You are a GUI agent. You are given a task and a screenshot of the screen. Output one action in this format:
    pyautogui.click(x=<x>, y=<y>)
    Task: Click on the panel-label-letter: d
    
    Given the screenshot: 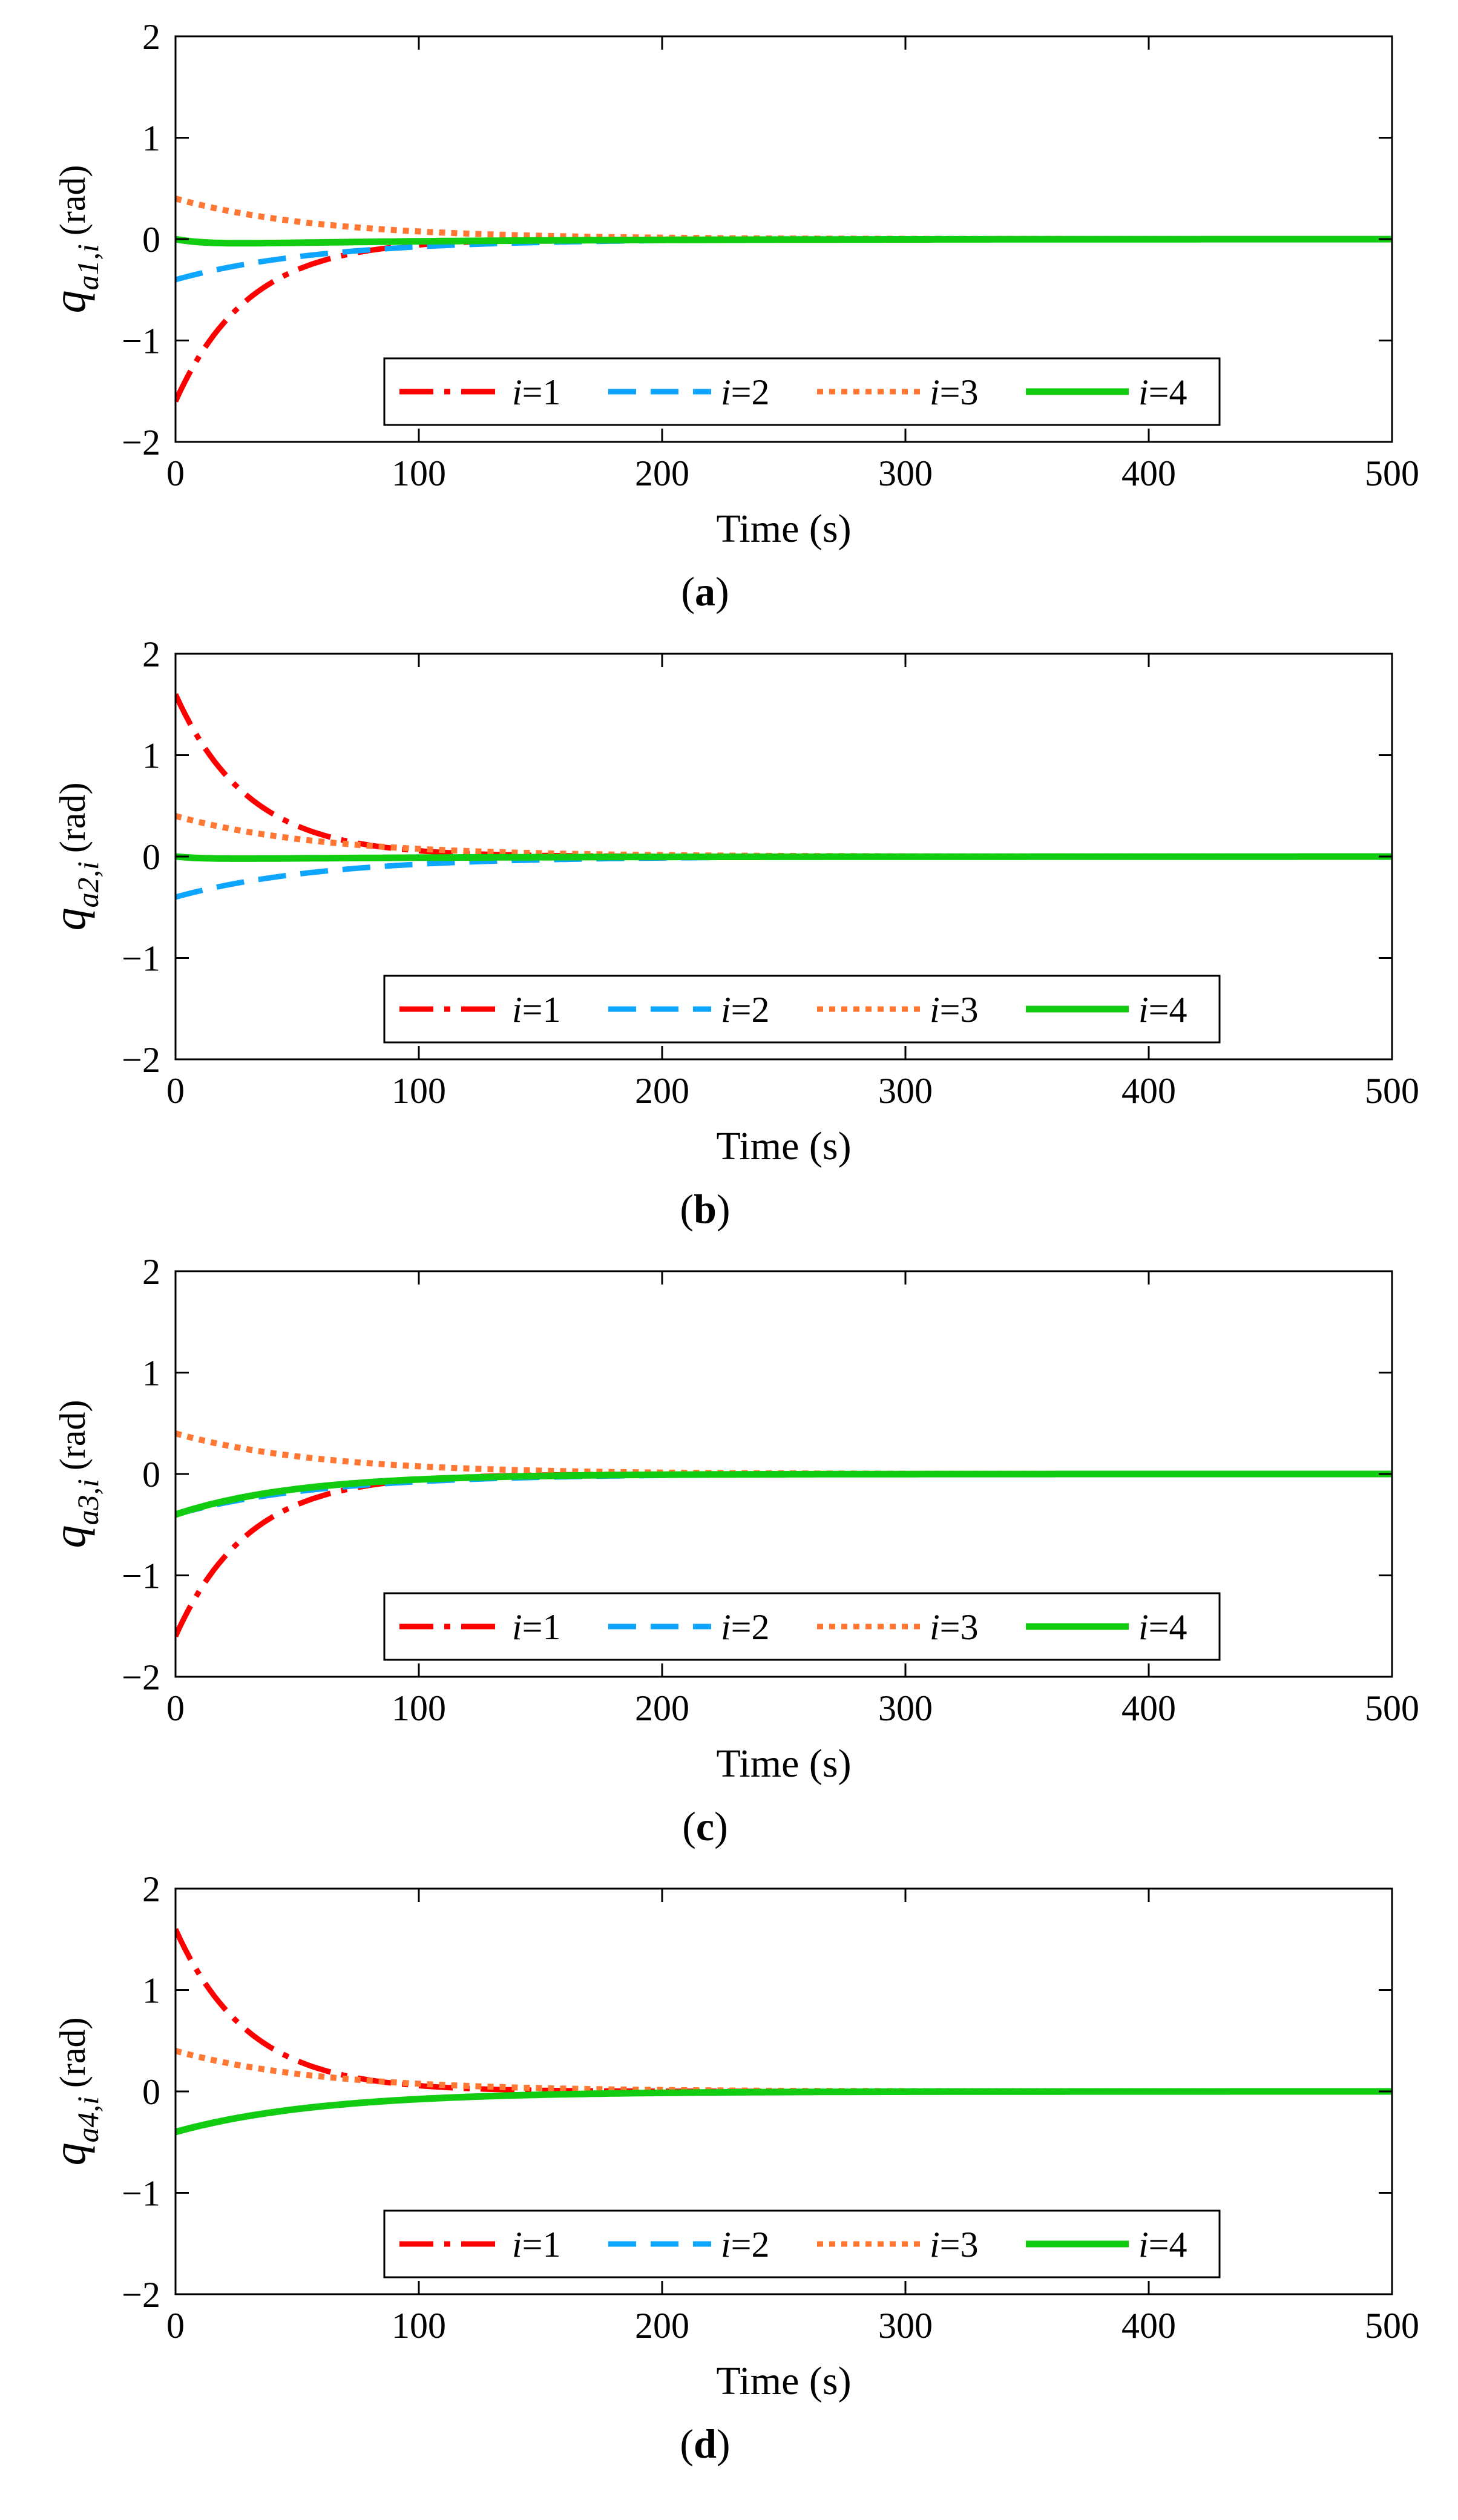 What is the action you would take?
    pyautogui.click(x=705, y=2444)
    